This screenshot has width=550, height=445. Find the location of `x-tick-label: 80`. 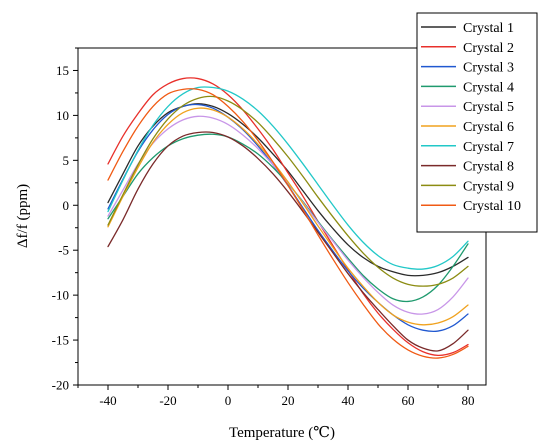

x-tick-label: 80 is located at coordinates (468, 400).